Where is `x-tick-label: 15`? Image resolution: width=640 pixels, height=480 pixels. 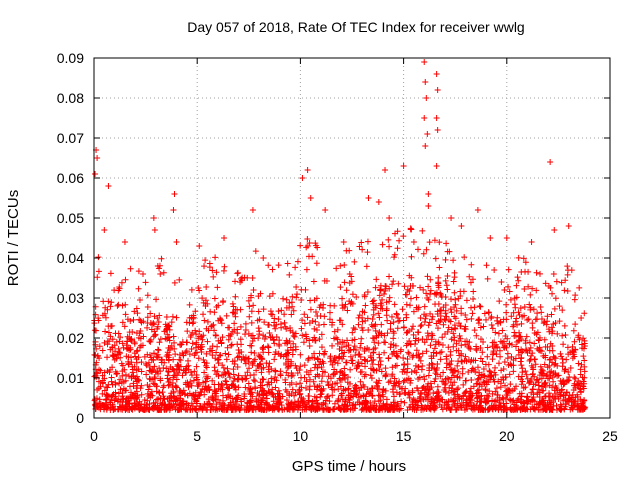
x-tick-label: 15 is located at coordinates (404, 436).